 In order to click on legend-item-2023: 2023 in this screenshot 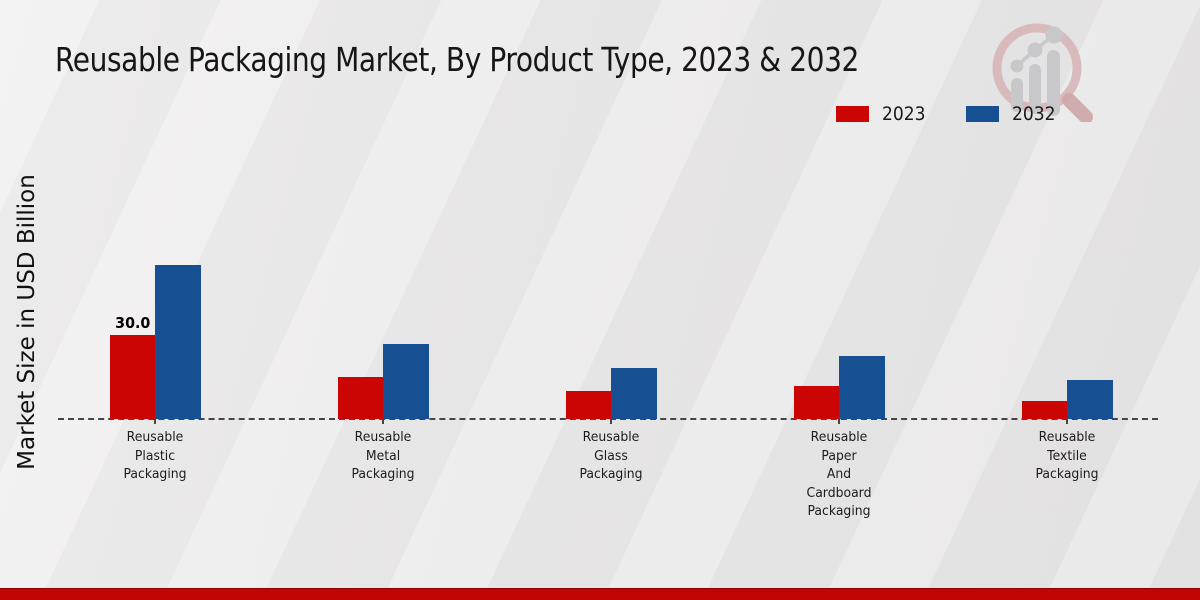, I will do `click(883, 114)`.